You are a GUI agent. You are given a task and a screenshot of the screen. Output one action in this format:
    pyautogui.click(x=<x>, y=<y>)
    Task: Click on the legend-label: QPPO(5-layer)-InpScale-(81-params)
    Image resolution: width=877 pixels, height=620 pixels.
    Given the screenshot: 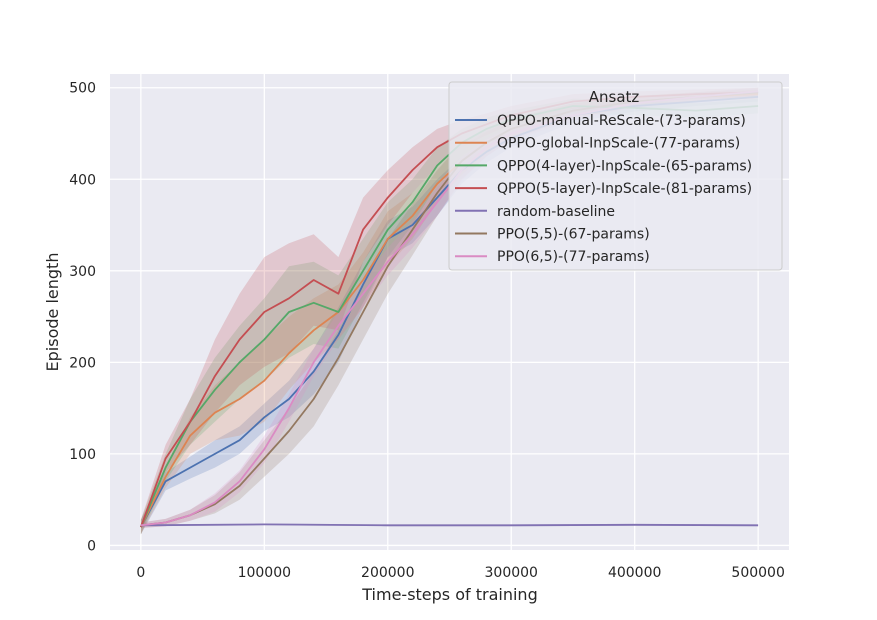 What is the action you would take?
    pyautogui.click(x=624, y=189)
    